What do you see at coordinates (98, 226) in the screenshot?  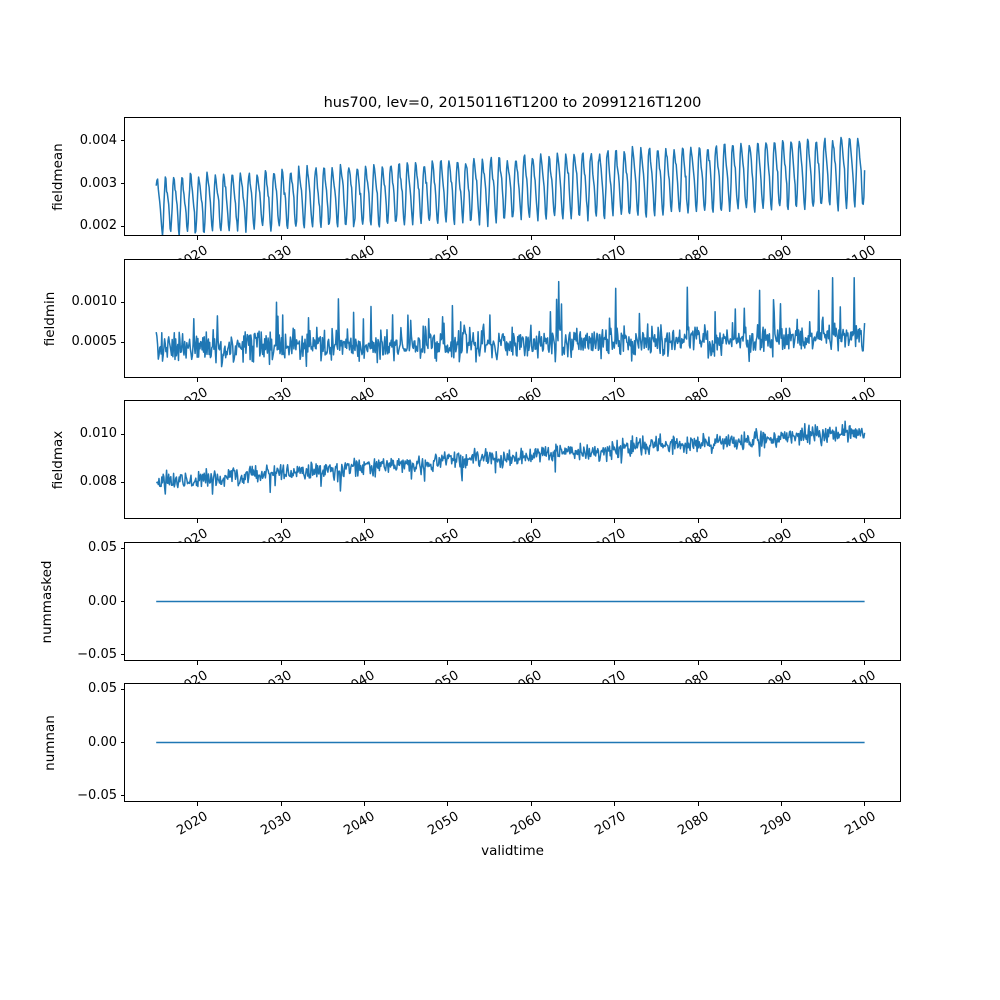 I see `y-tick-label: 0.002` at bounding box center [98, 226].